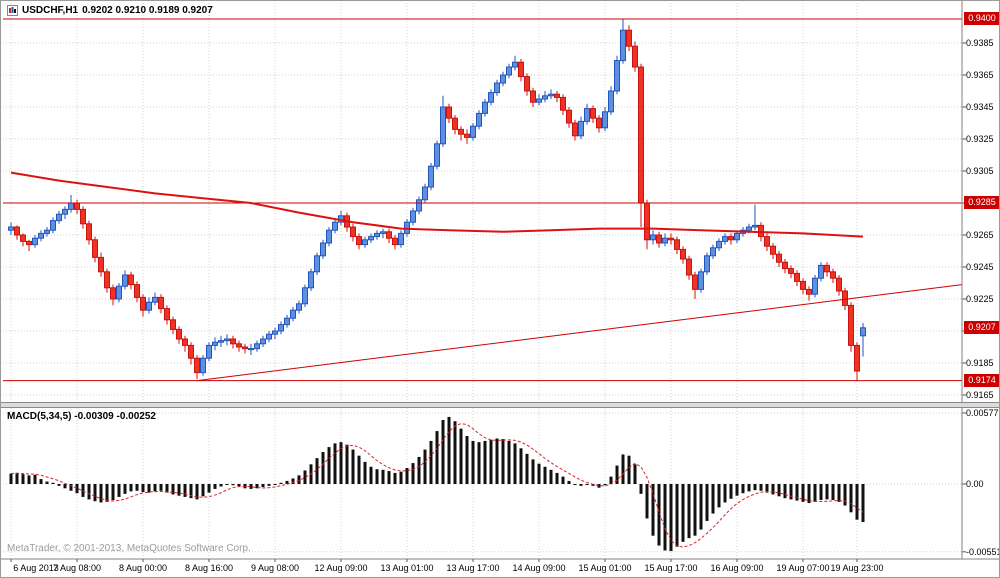  I want to click on price-level-badge: 0.9400, so click(981, 18).